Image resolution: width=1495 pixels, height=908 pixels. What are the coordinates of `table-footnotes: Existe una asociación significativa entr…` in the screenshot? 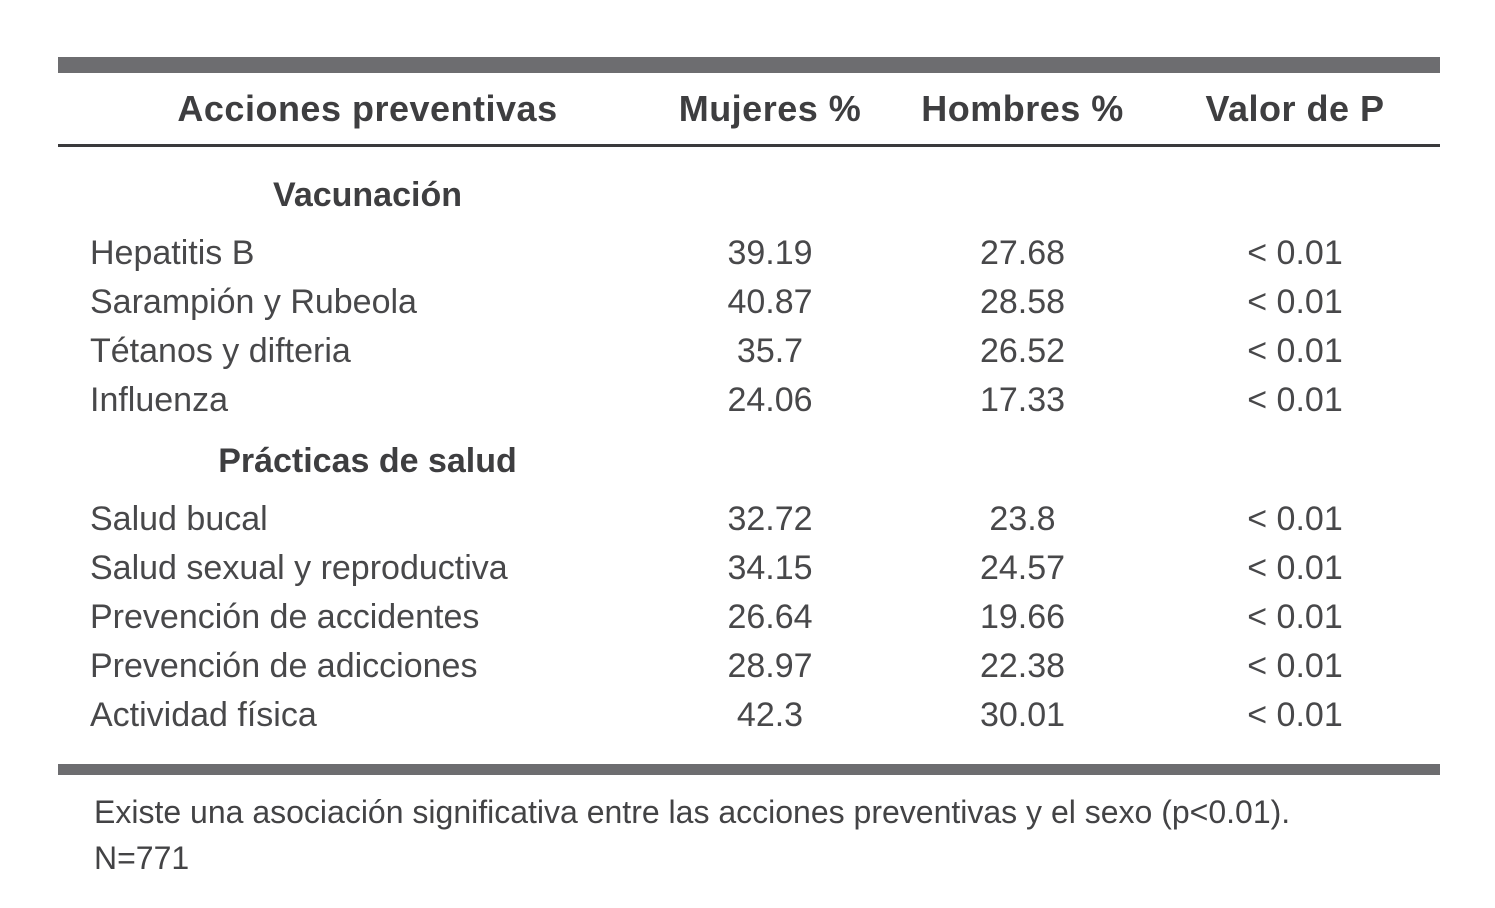 It's located at (767, 835).